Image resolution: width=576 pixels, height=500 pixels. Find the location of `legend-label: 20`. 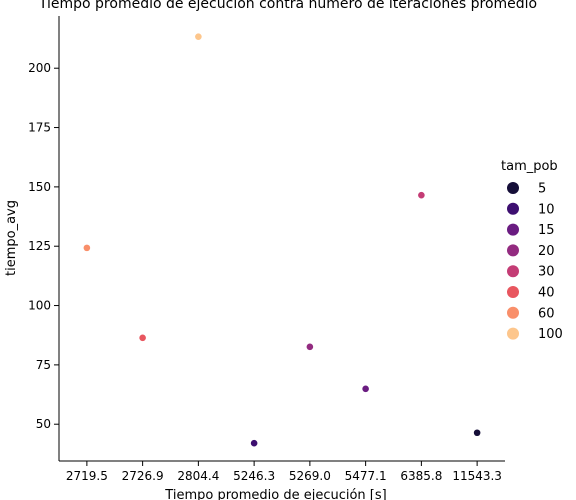

legend-label: 20 is located at coordinates (546, 251).